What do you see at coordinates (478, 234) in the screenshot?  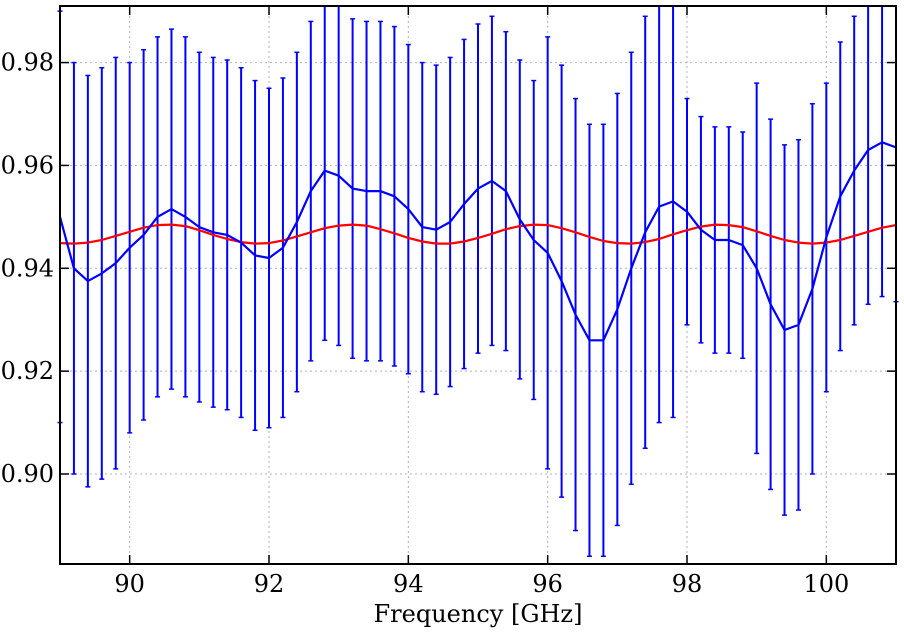 I see `model-line` at bounding box center [478, 234].